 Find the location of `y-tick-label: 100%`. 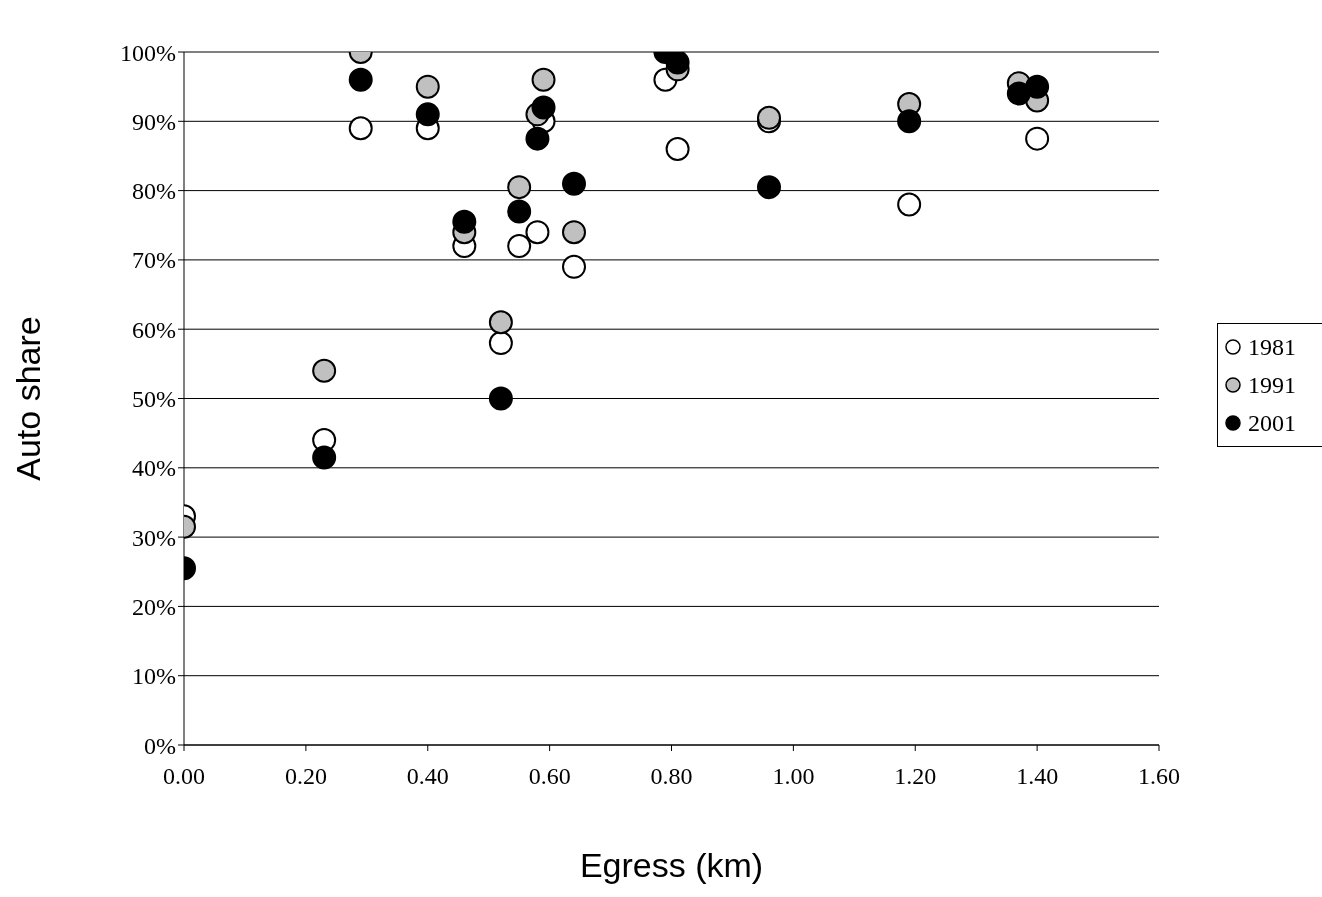

y-tick-label: 100% is located at coordinates (148, 52).